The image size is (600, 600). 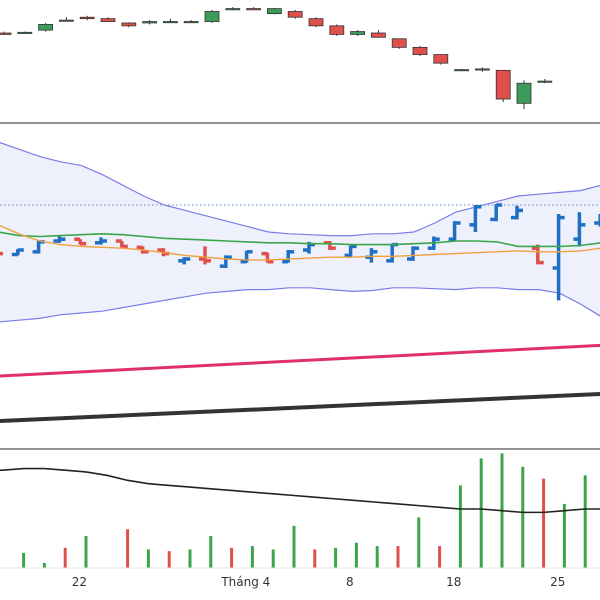 I want to click on x-tick-label: 18, so click(x=453, y=582).